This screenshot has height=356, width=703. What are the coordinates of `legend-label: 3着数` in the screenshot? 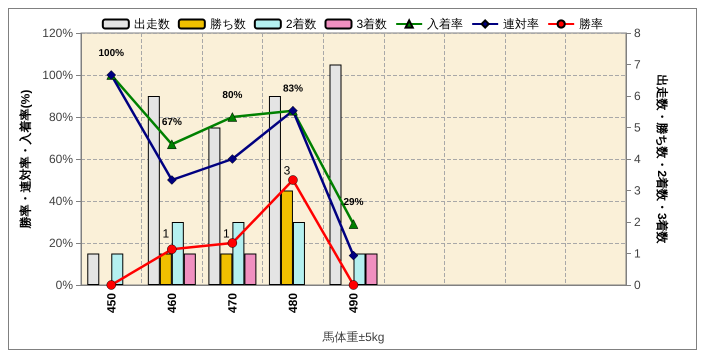 It's located at (372, 24).